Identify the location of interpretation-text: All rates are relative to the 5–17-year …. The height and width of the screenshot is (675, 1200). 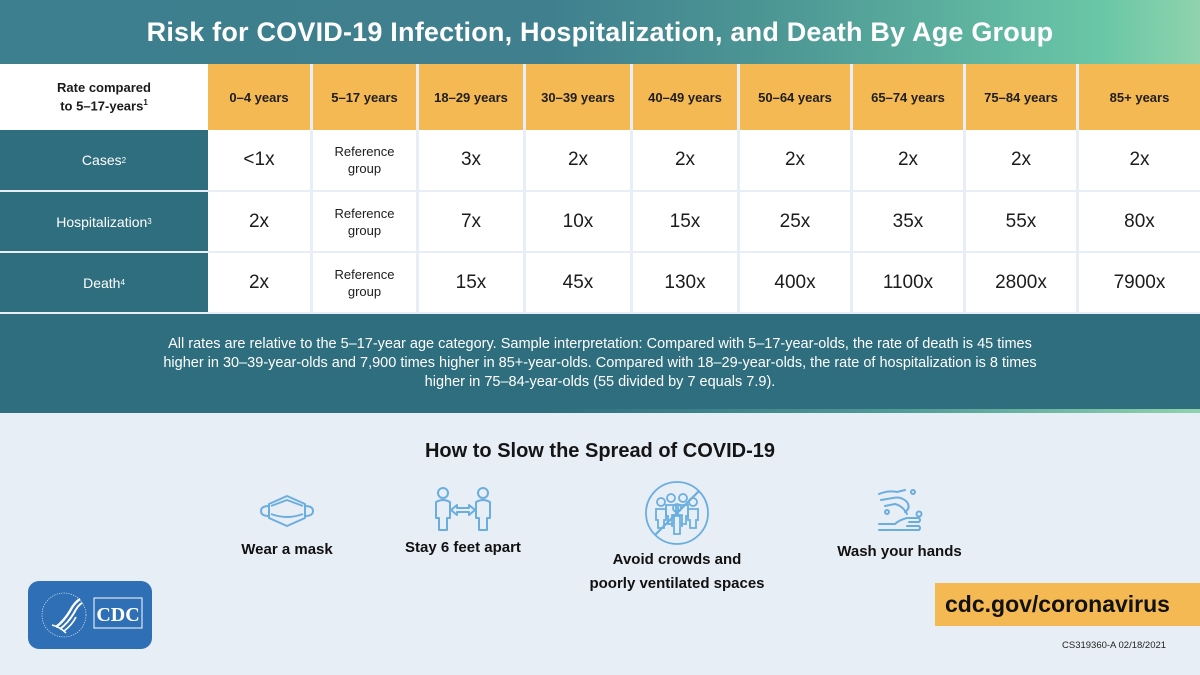
(600, 363).